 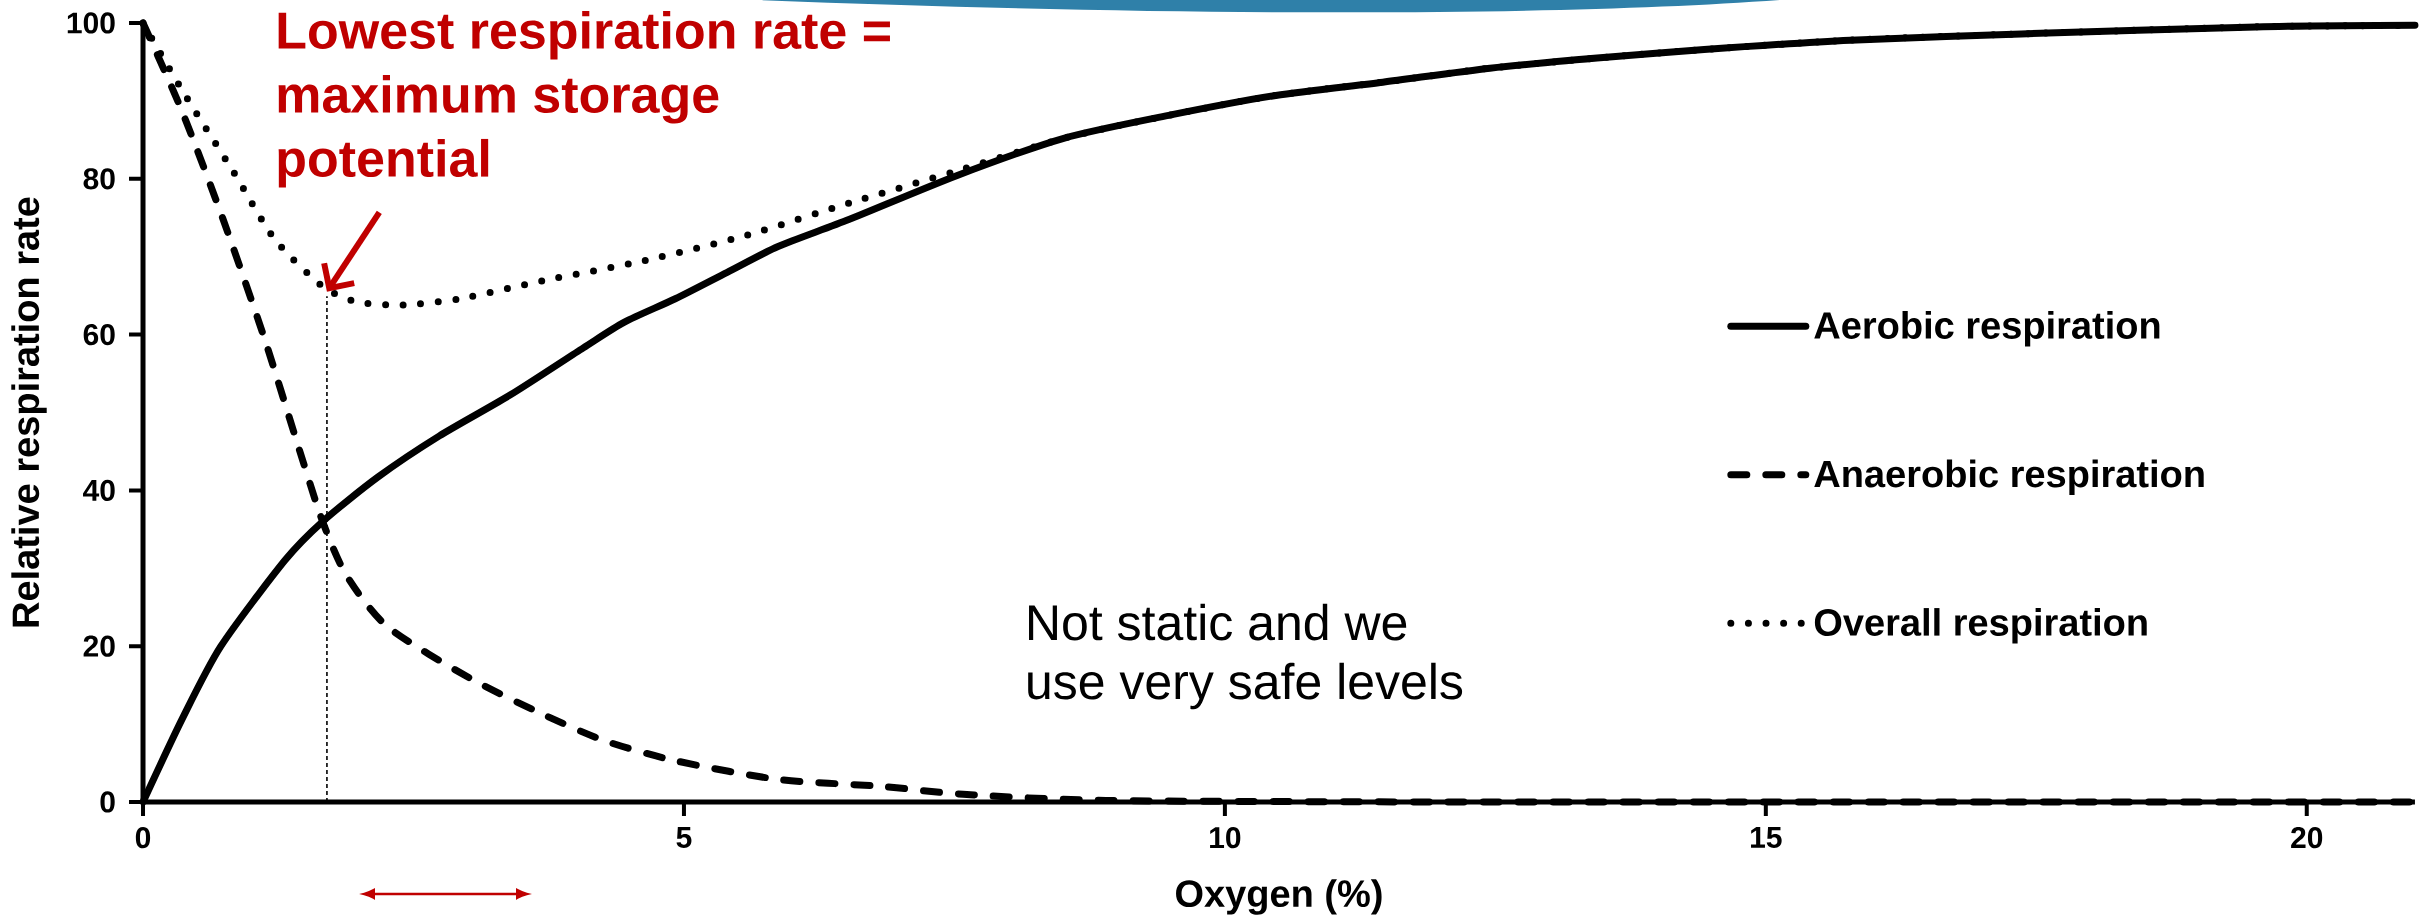 I want to click on y-tick-label: 40, so click(x=99, y=490).